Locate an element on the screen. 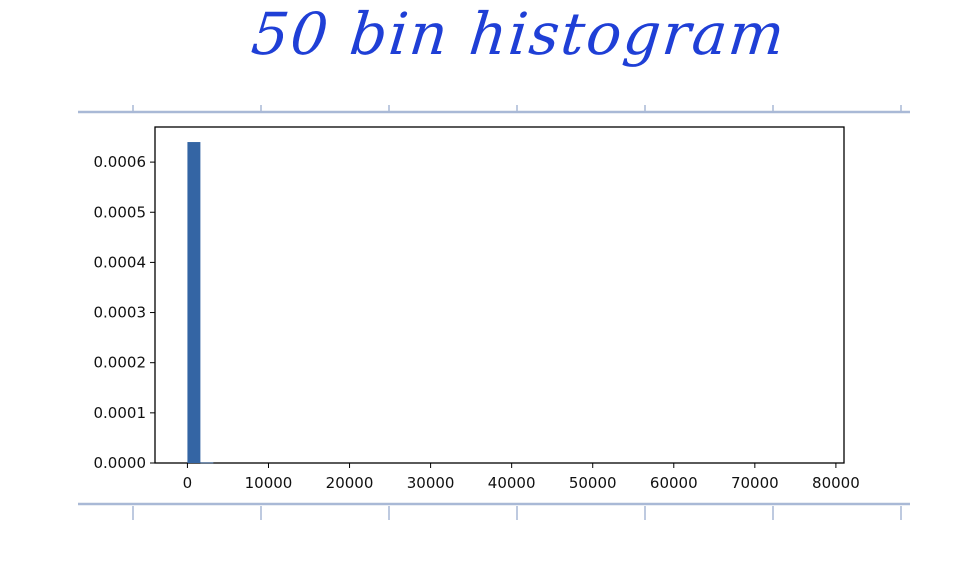  y-tick-label: 0.0006 is located at coordinates (120, 162).